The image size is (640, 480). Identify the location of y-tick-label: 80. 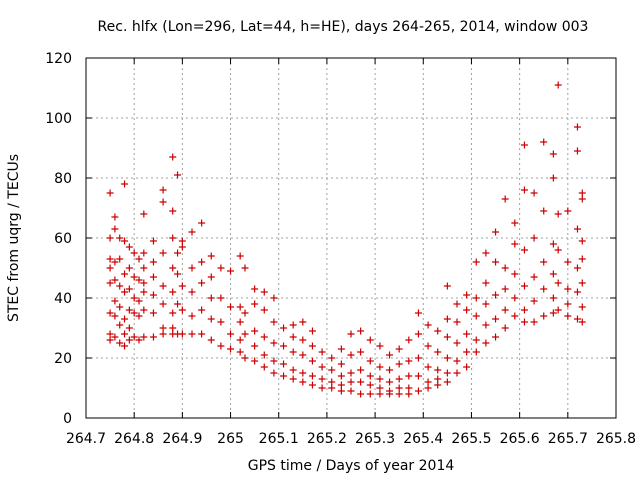
(63, 179).